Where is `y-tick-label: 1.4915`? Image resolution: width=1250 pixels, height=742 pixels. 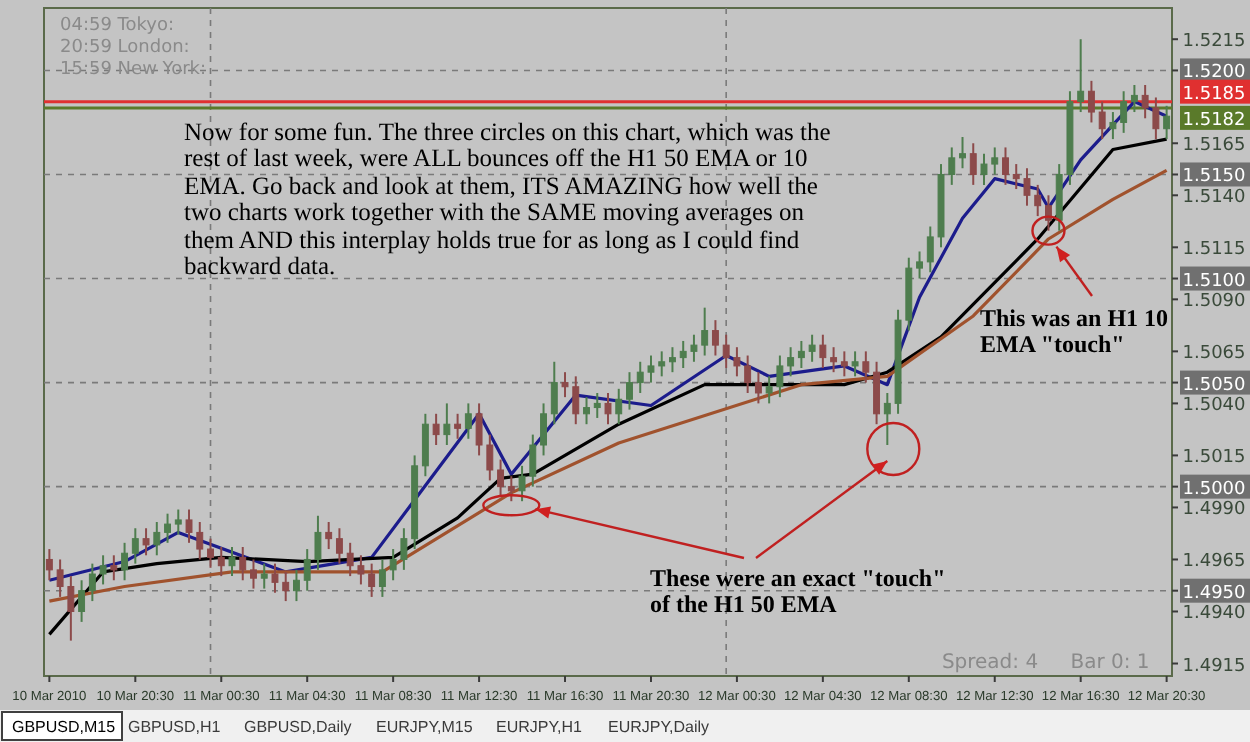 y-tick-label: 1.4915 is located at coordinates (1214, 666).